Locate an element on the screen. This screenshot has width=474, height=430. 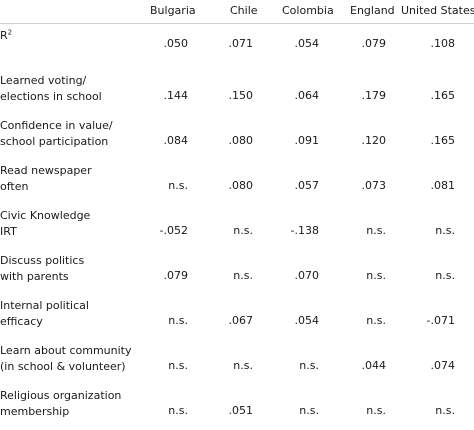
table-cell: -.052 is located at coordinates (173, 230).